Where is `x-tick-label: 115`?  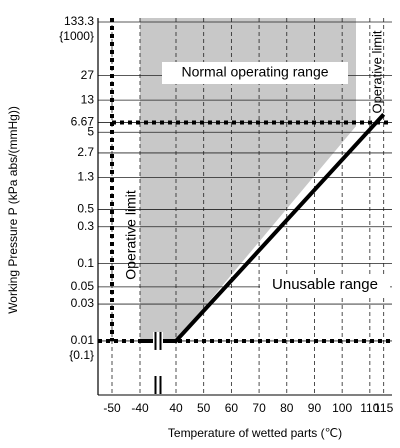 x-tick-label: 115 is located at coordinates (383, 408).